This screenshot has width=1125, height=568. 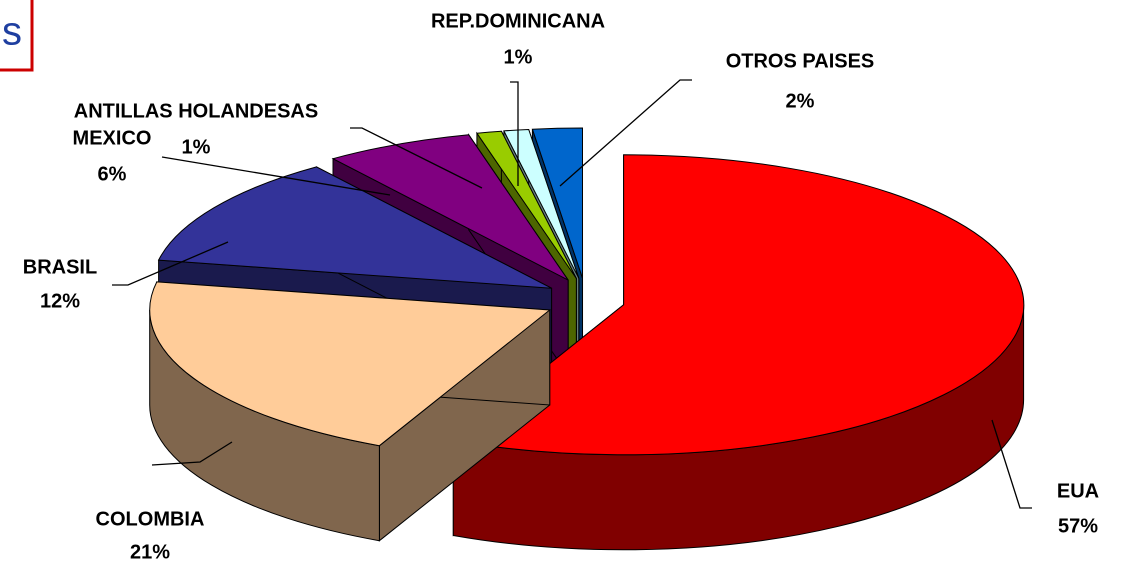 What do you see at coordinates (12, 32) in the screenshot?
I see `chart-title: s` at bounding box center [12, 32].